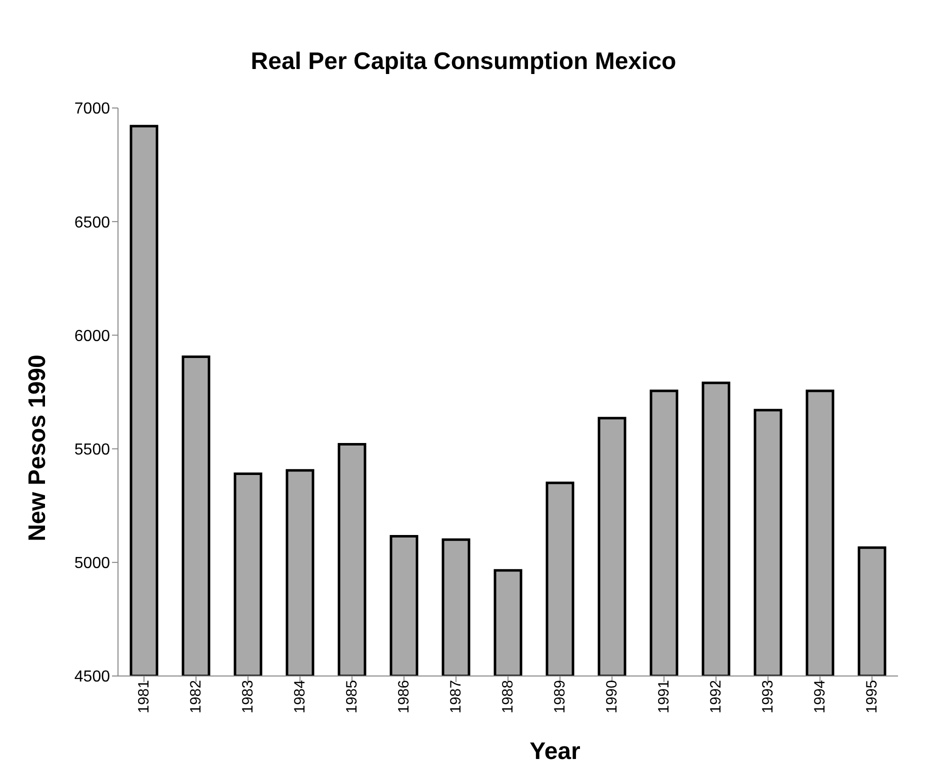 This screenshot has width=927, height=784. What do you see at coordinates (508, 697) in the screenshot?
I see `x-tick-label: 1988` at bounding box center [508, 697].